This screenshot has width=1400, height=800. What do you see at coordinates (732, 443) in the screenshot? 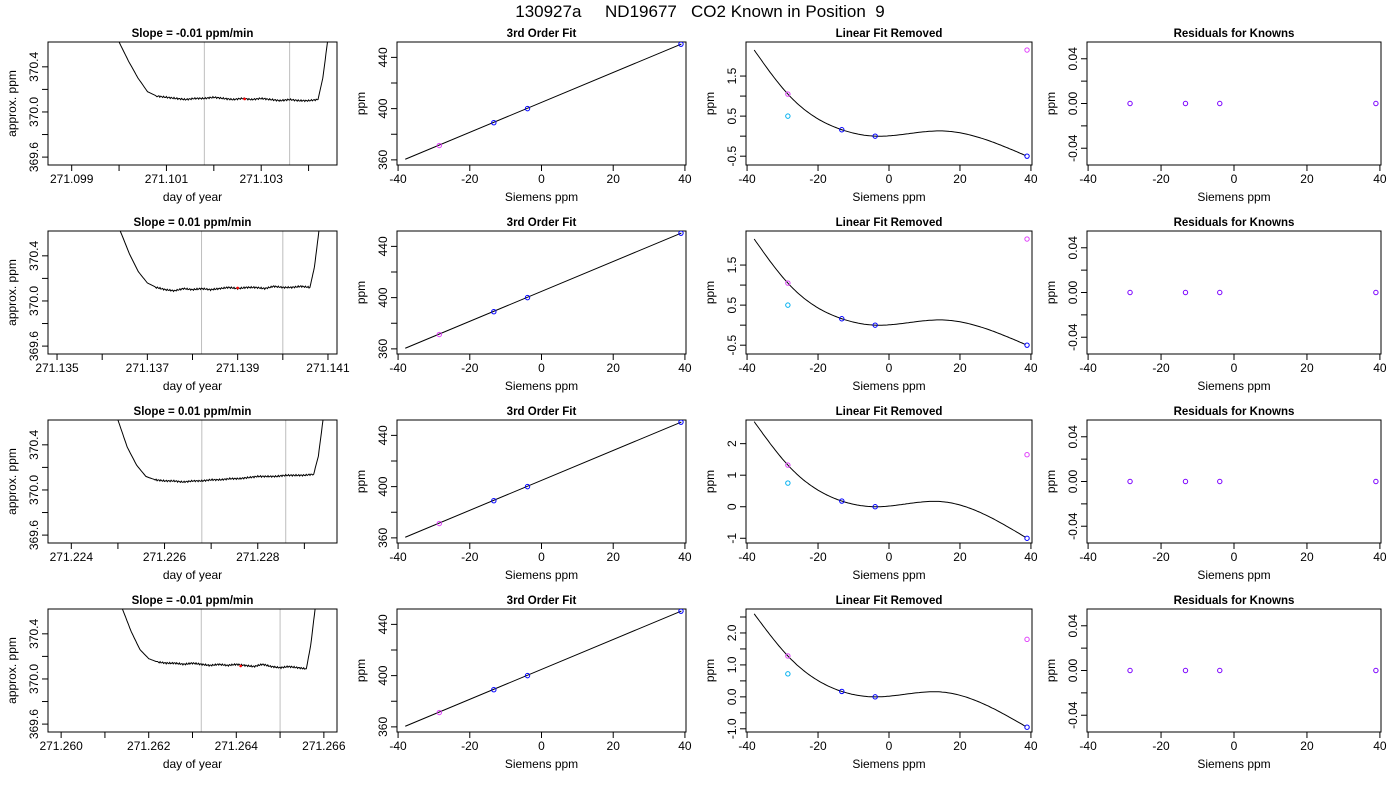
I see `y-tick-label: 2` at bounding box center [732, 443].